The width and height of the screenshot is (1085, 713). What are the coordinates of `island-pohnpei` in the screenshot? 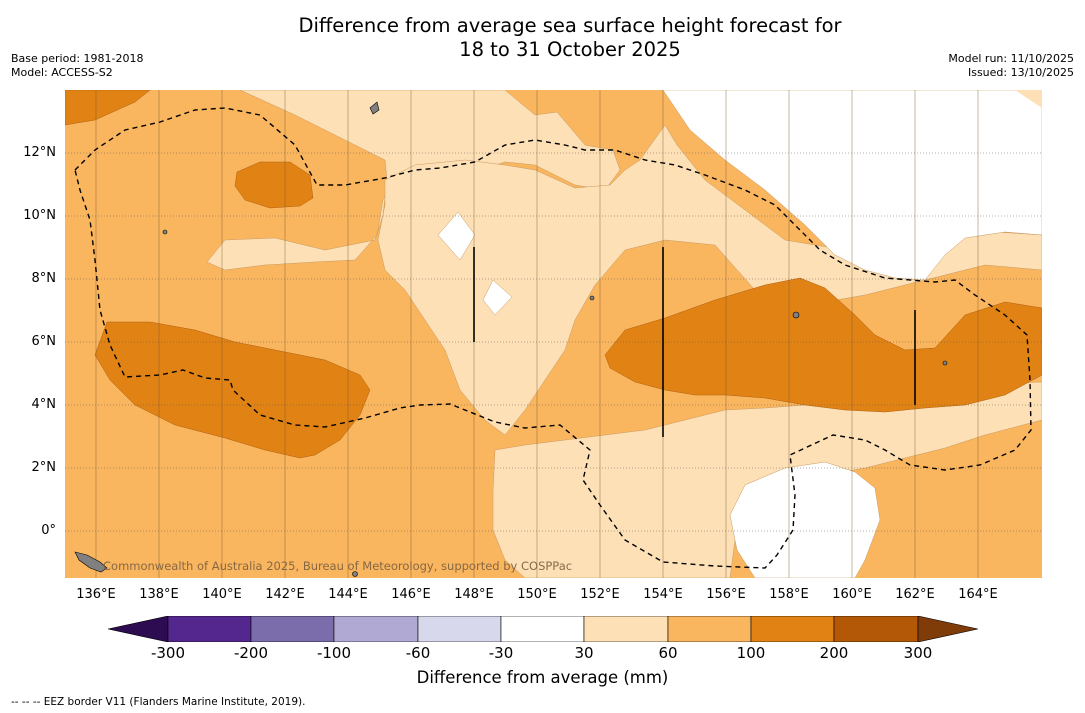 It's located at (796, 315).